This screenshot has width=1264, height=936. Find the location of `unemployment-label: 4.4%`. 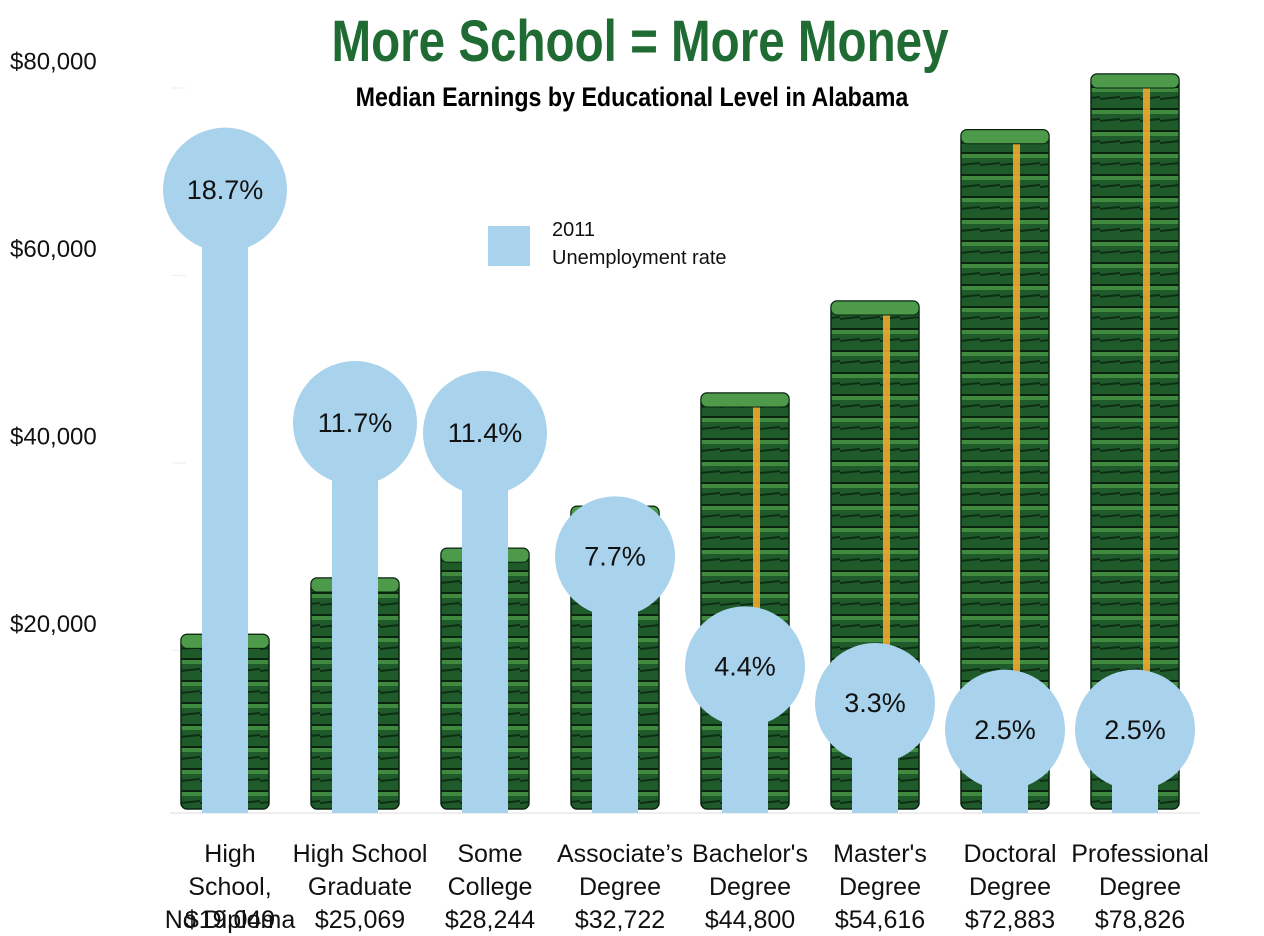

unemployment-label: 4.4% is located at coordinates (745, 666).